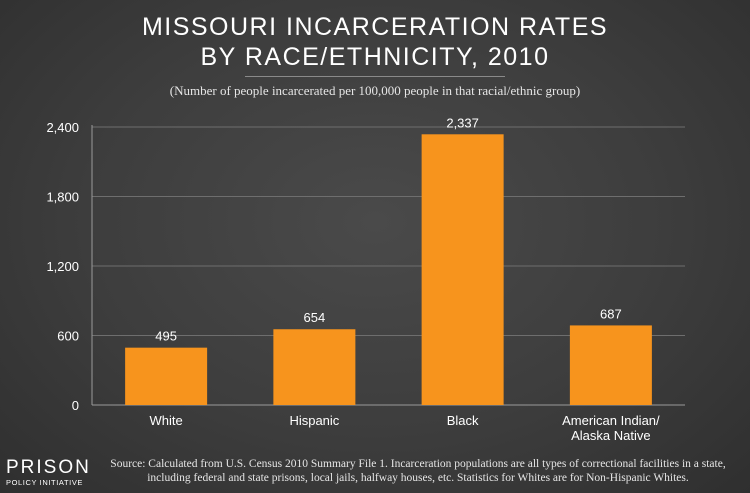  Describe the element at coordinates (611, 420) in the screenshot. I see `x-tick-label: American Indian/` at that location.